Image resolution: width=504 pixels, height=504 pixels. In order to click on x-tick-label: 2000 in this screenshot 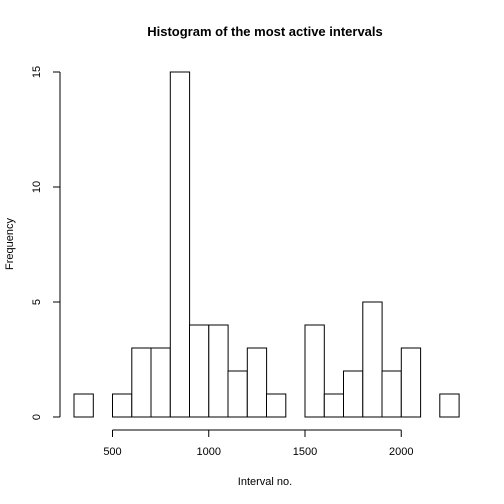, I will do `click(401, 452)`.